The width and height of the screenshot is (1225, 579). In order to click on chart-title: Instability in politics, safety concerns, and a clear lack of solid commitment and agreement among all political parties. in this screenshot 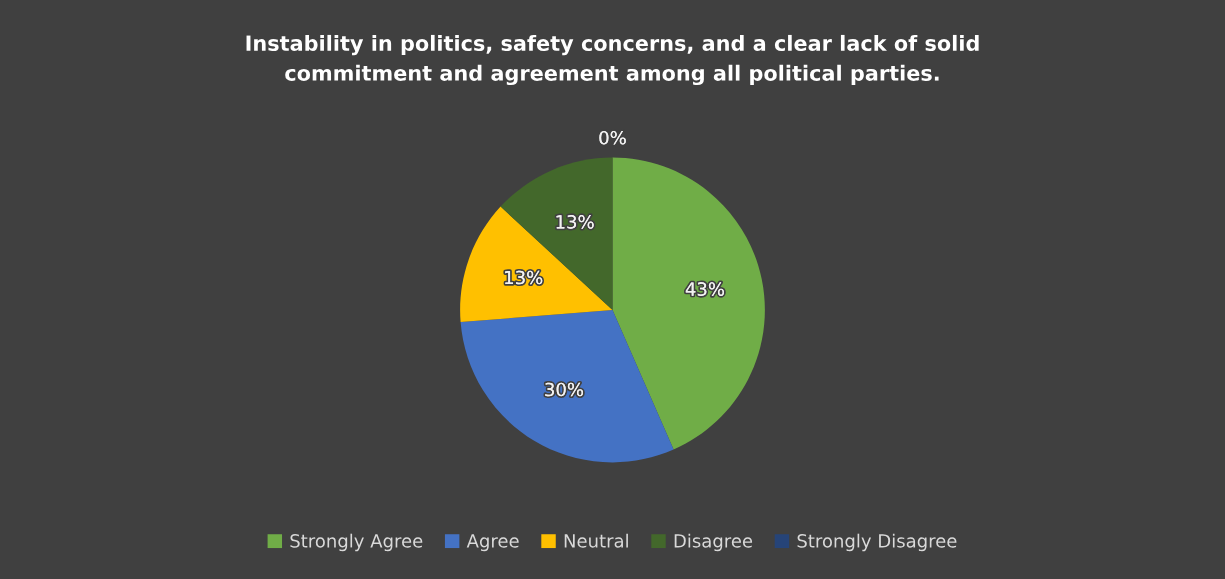, I will do `click(612, 60)`.